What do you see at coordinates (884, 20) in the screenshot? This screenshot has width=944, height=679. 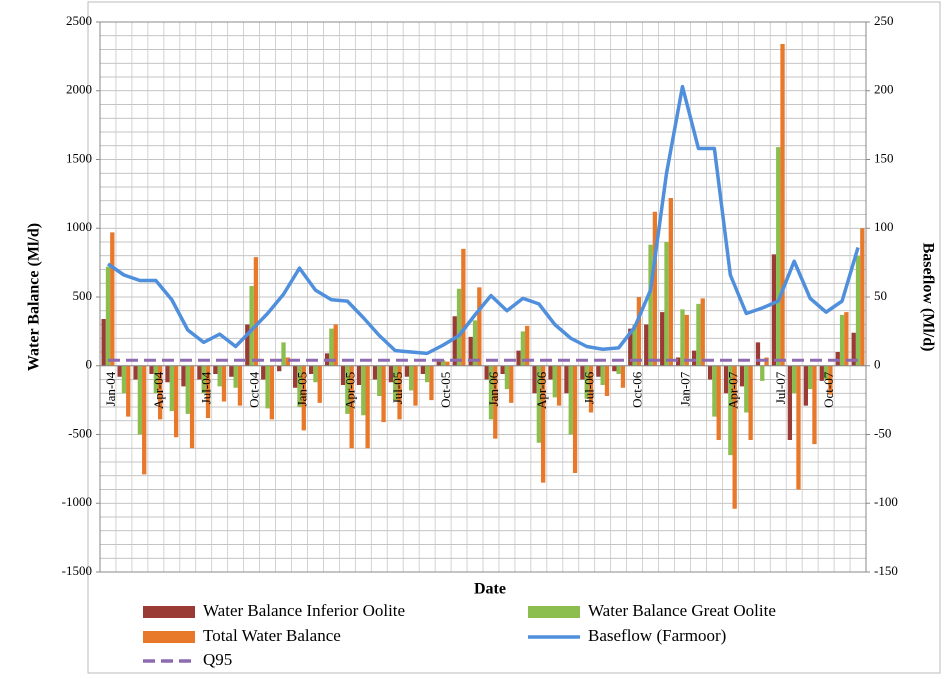 I see `y2-tick-label: 250` at bounding box center [884, 20].